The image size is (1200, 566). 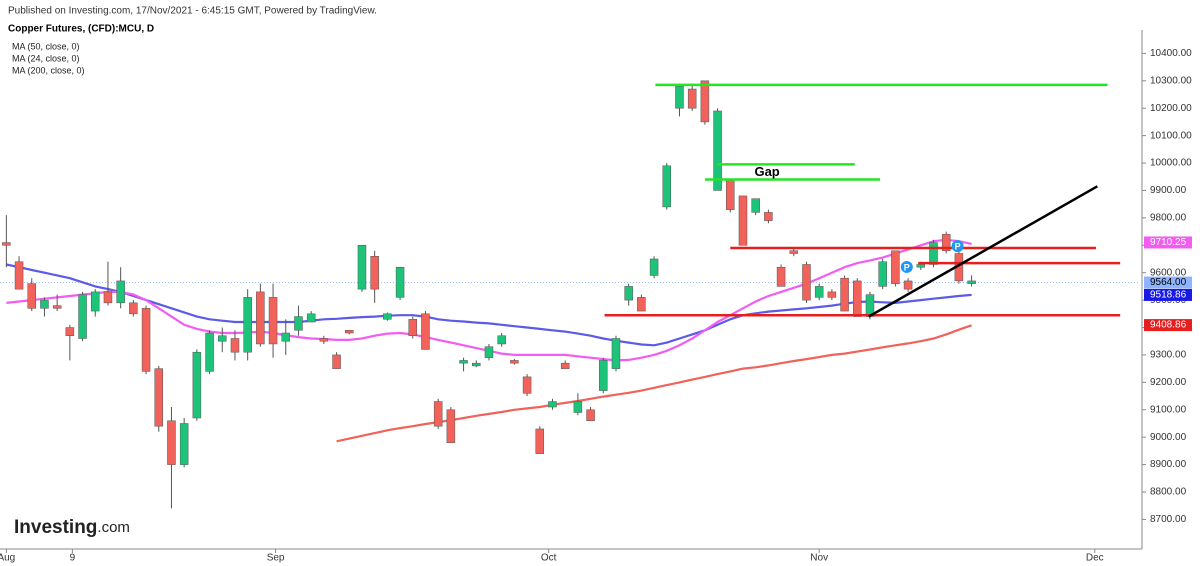 I want to click on price-label: 9518.86, so click(x=1168, y=295).